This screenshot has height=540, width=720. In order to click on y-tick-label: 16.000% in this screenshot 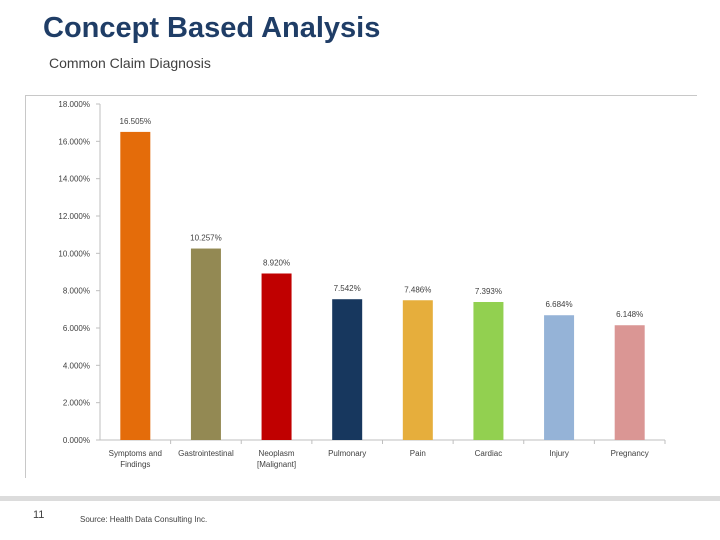, I will do `click(74, 141)`.